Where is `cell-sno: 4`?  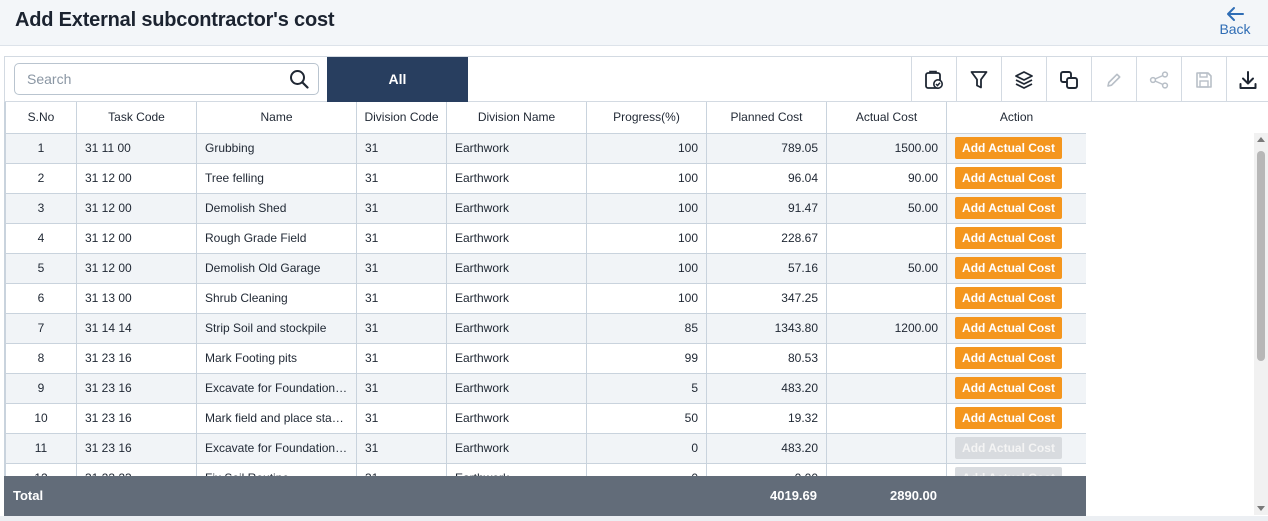
cell-sno: 4 is located at coordinates (41, 238).